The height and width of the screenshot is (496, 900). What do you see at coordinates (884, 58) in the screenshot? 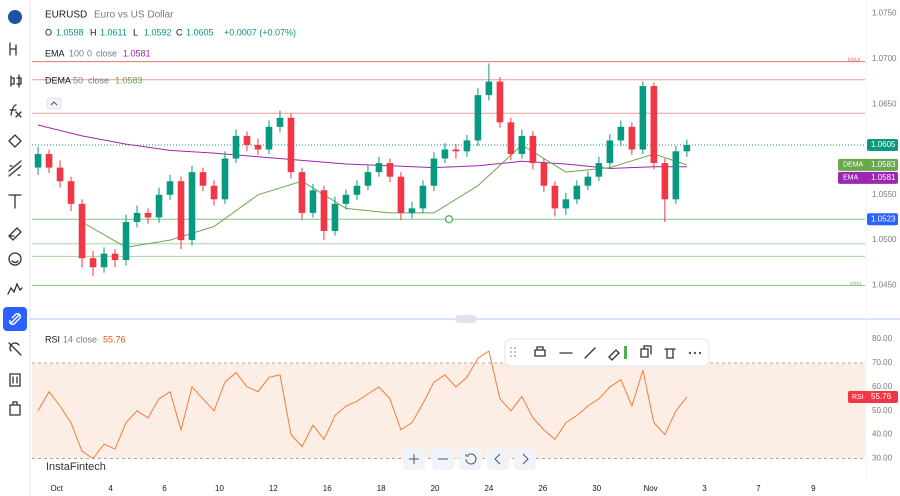
I see `y-tick-label: 1.0700` at bounding box center [884, 58].